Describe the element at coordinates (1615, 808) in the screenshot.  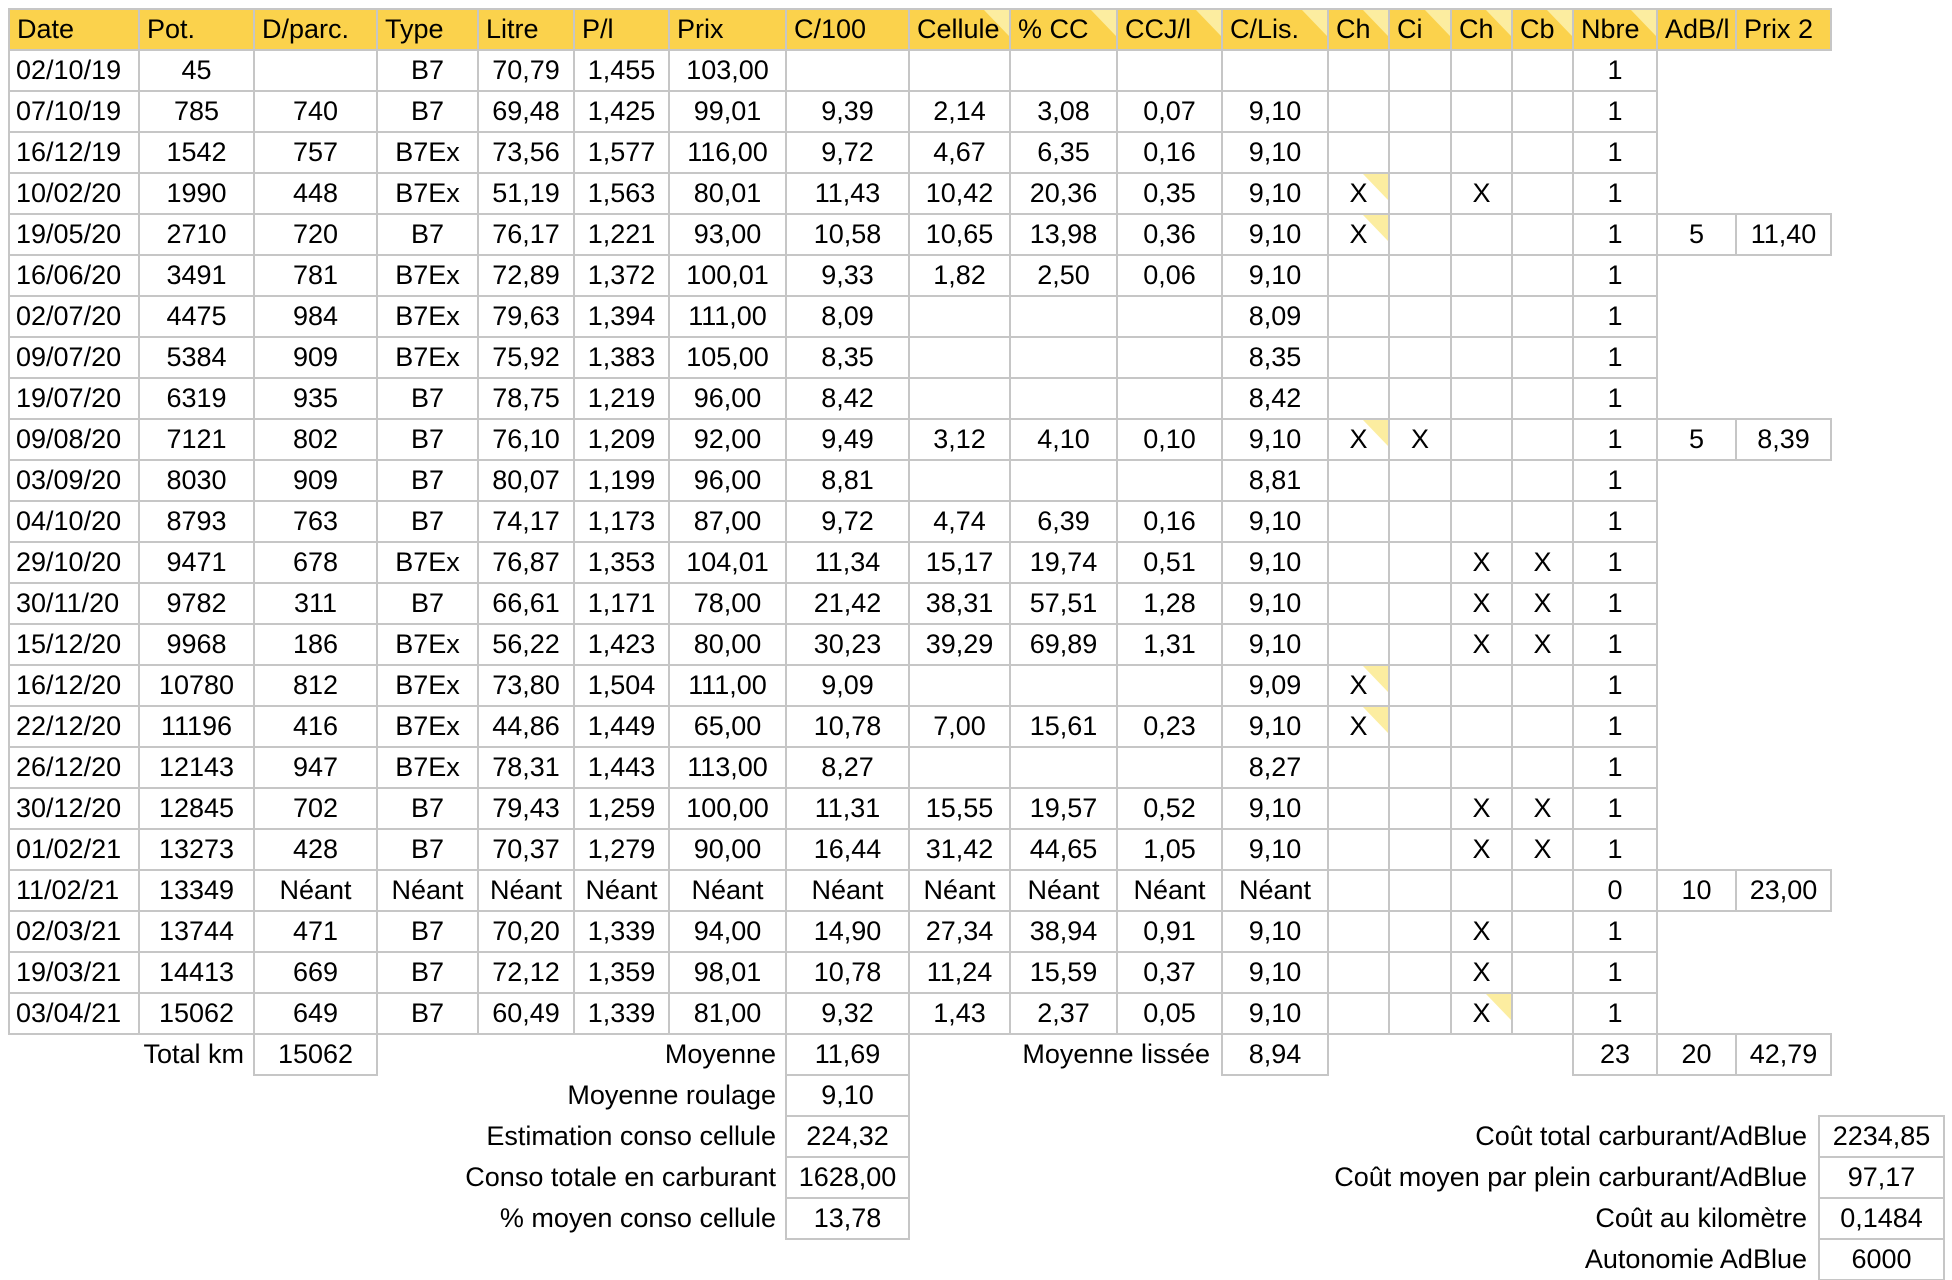
I see `cell-nbre-row19: 1` at that location.